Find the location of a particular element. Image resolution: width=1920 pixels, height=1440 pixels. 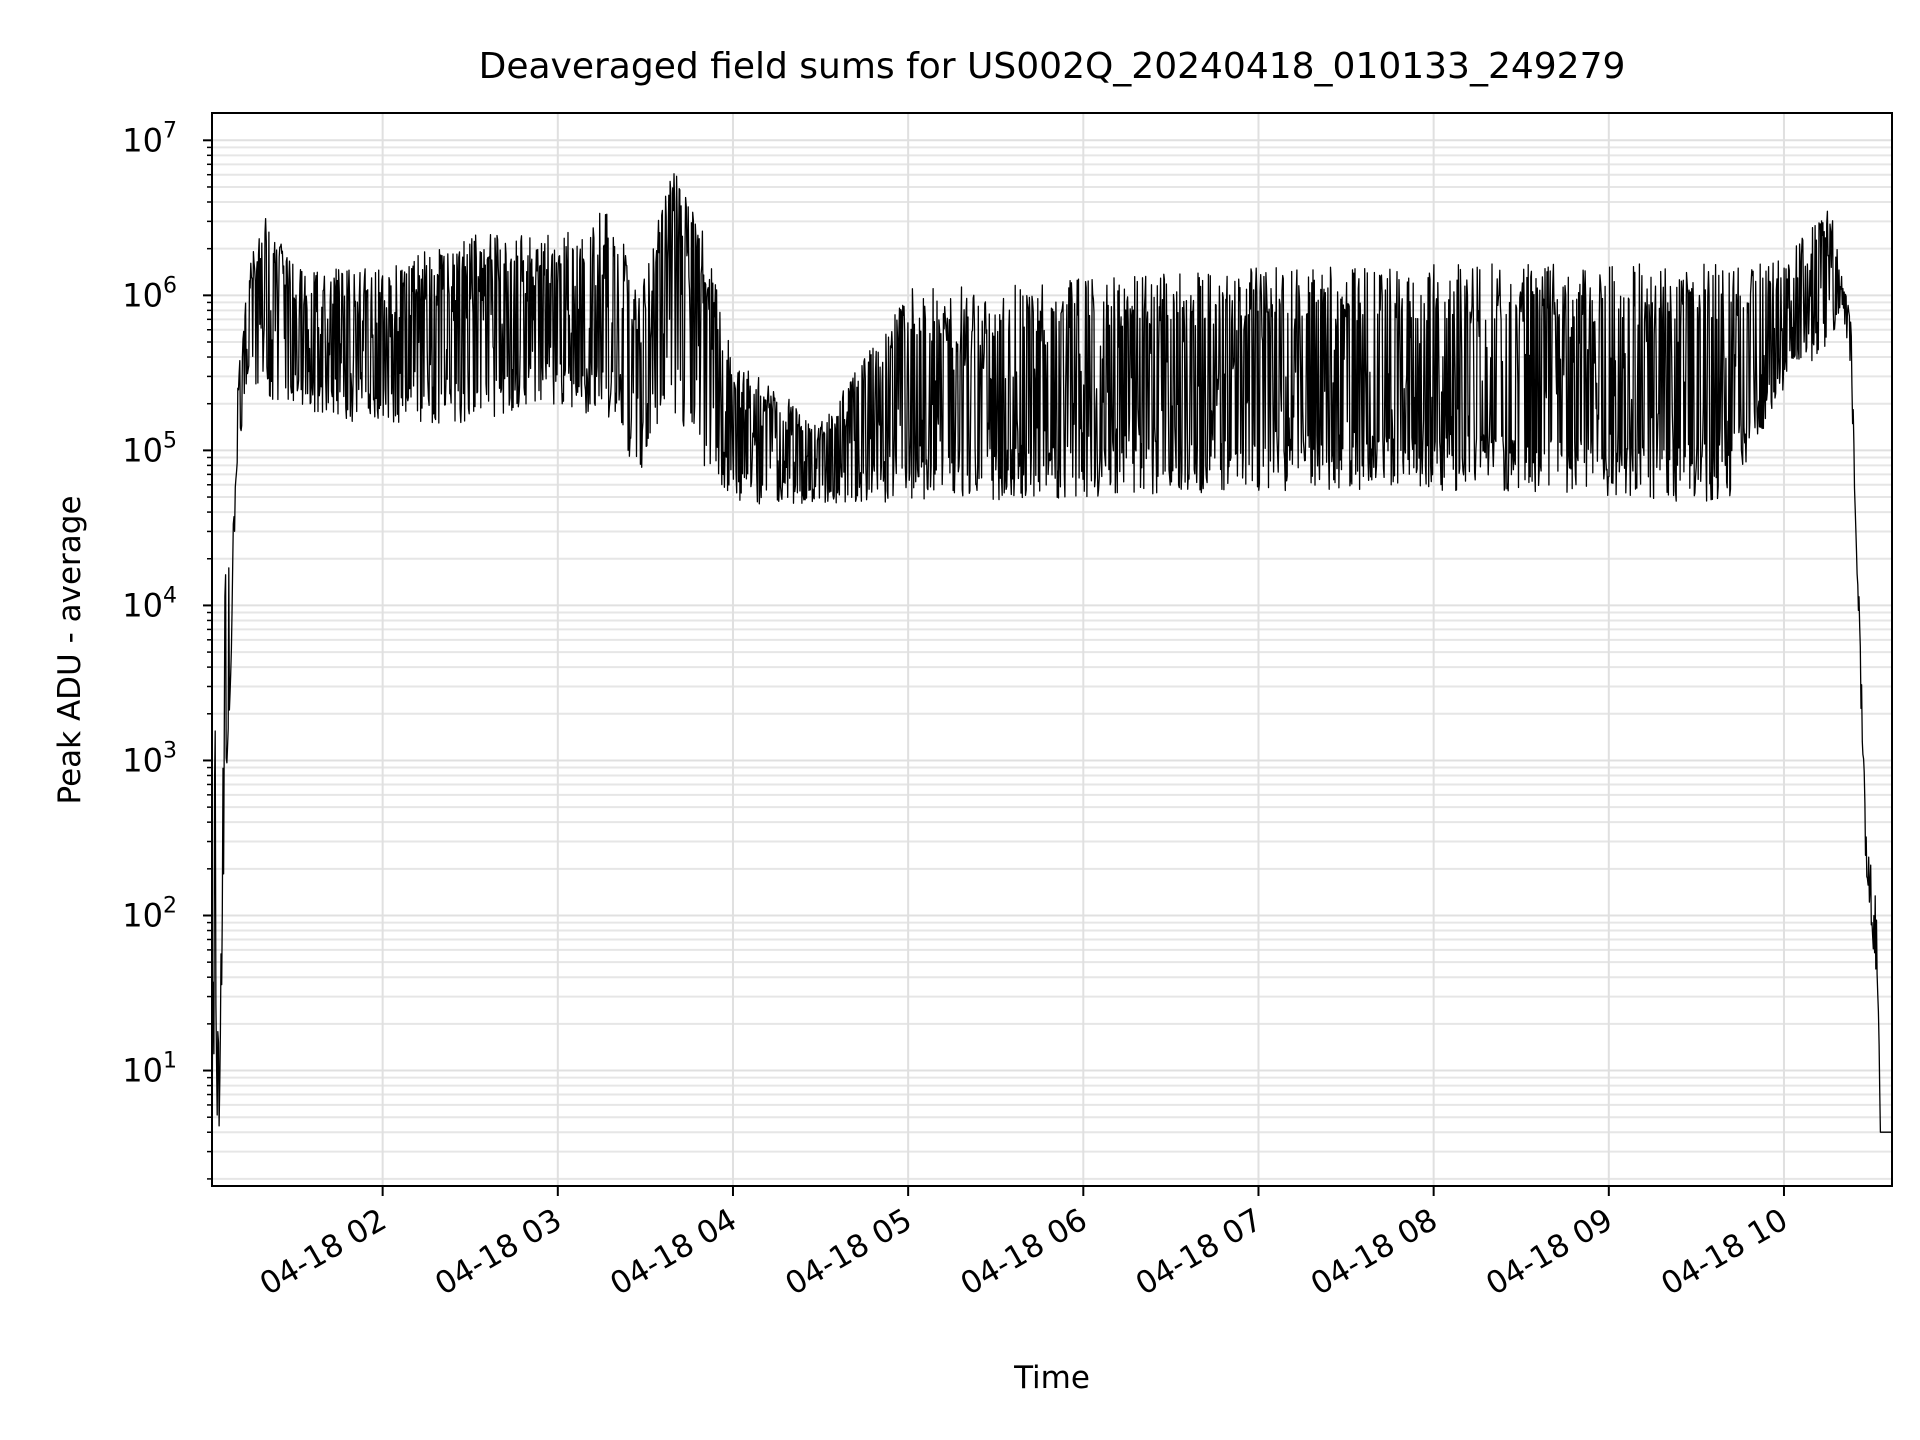

y-tick-label: 101 is located at coordinates (149, 1069).